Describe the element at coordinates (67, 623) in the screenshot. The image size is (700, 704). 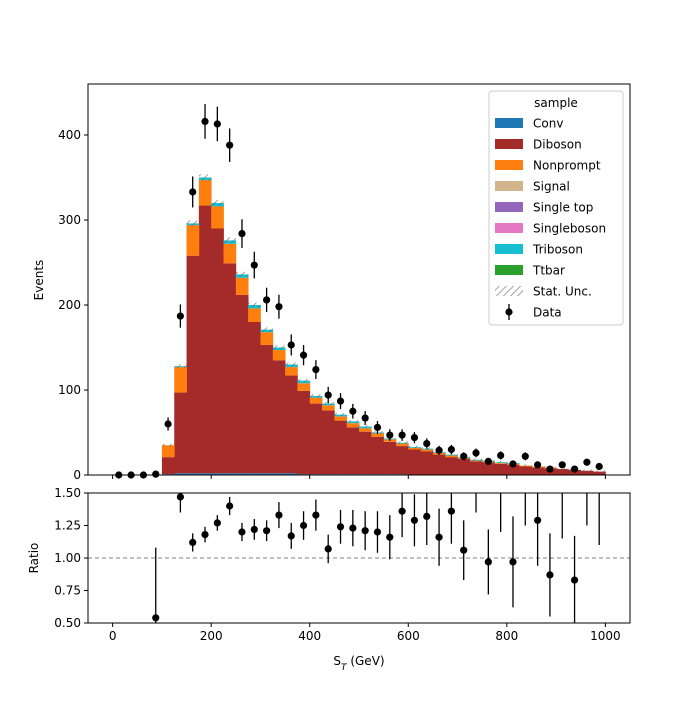
I see `y-tick-label: 0.50` at that location.